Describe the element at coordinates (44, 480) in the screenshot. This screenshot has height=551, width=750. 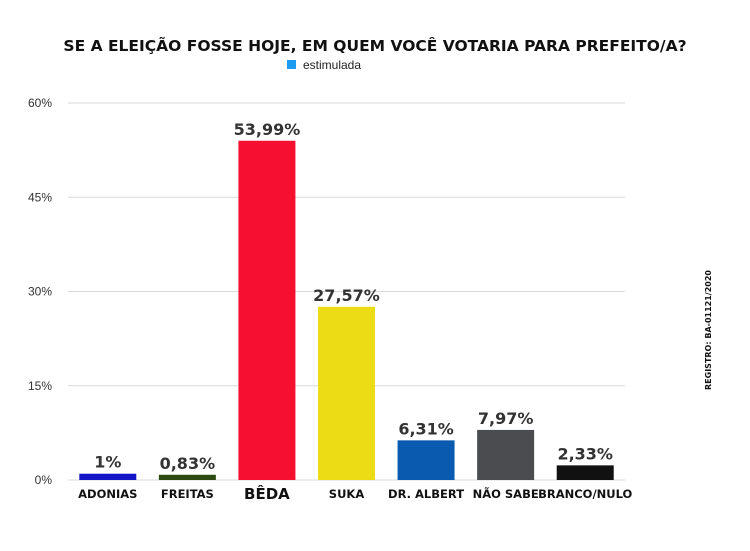
I see `y-tick-label: 0%` at that location.